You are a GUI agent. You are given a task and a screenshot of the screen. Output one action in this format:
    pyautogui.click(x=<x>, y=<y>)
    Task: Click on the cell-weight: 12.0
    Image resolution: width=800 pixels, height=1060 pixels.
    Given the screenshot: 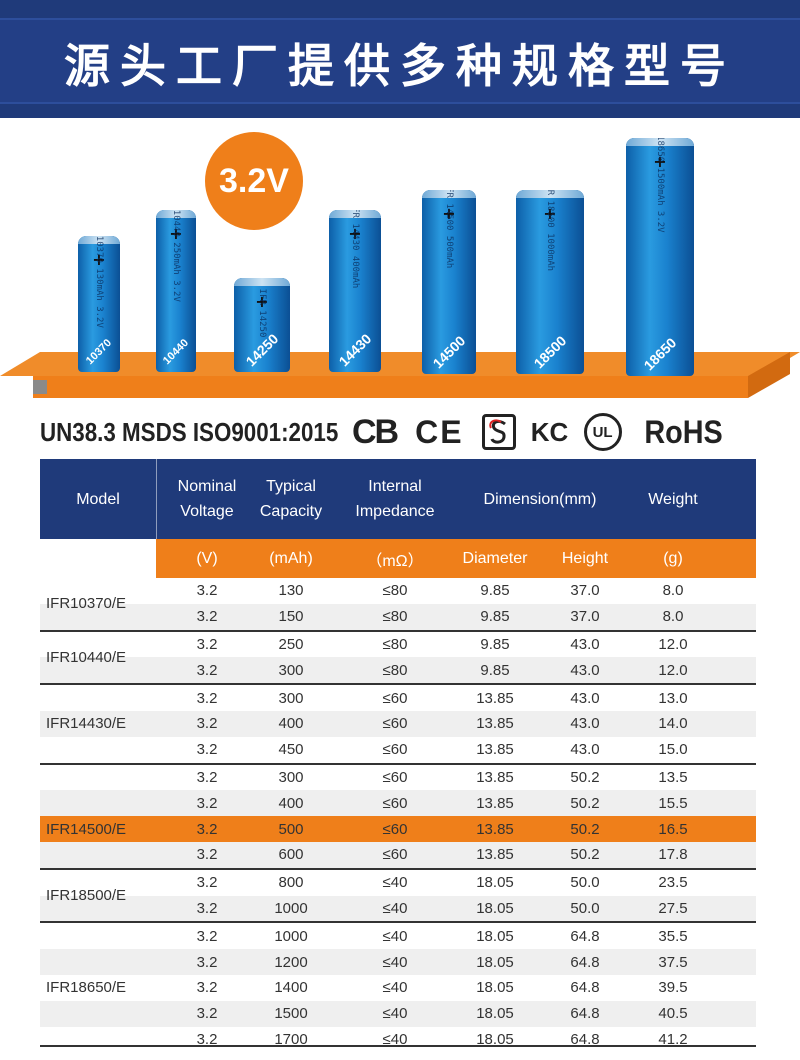 What is the action you would take?
    pyautogui.click(x=673, y=644)
    